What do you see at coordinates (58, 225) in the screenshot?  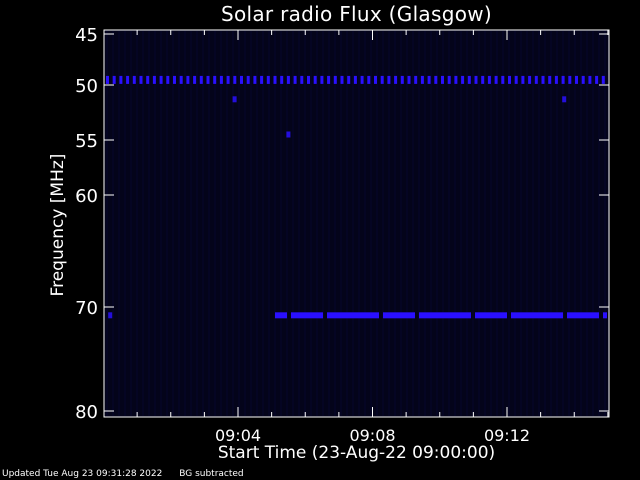 I see `y-axis-title: Frequency [MHz]` at bounding box center [58, 225].